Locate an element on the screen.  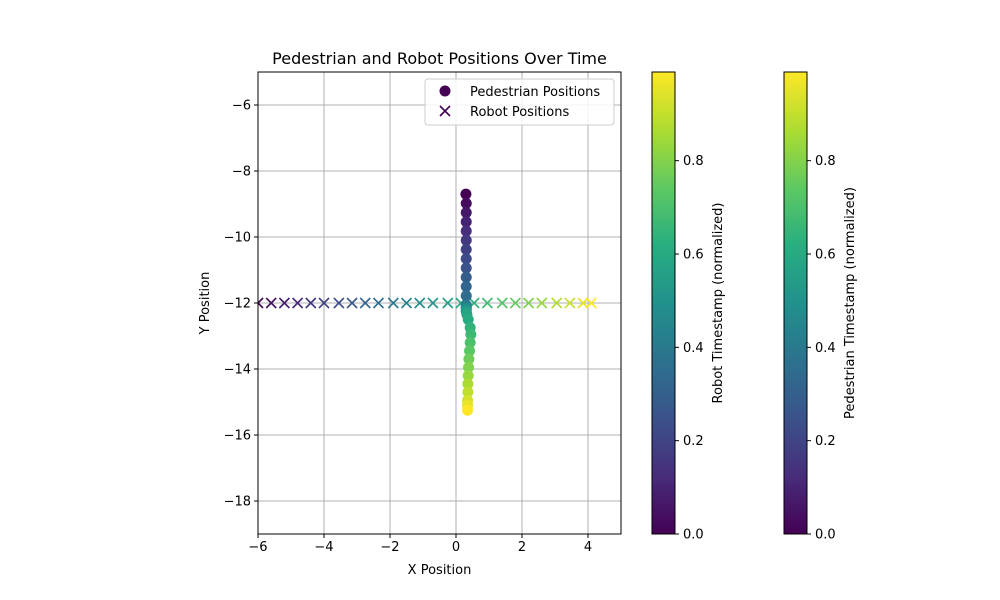
x-tick-label: −2 is located at coordinates (389, 547).